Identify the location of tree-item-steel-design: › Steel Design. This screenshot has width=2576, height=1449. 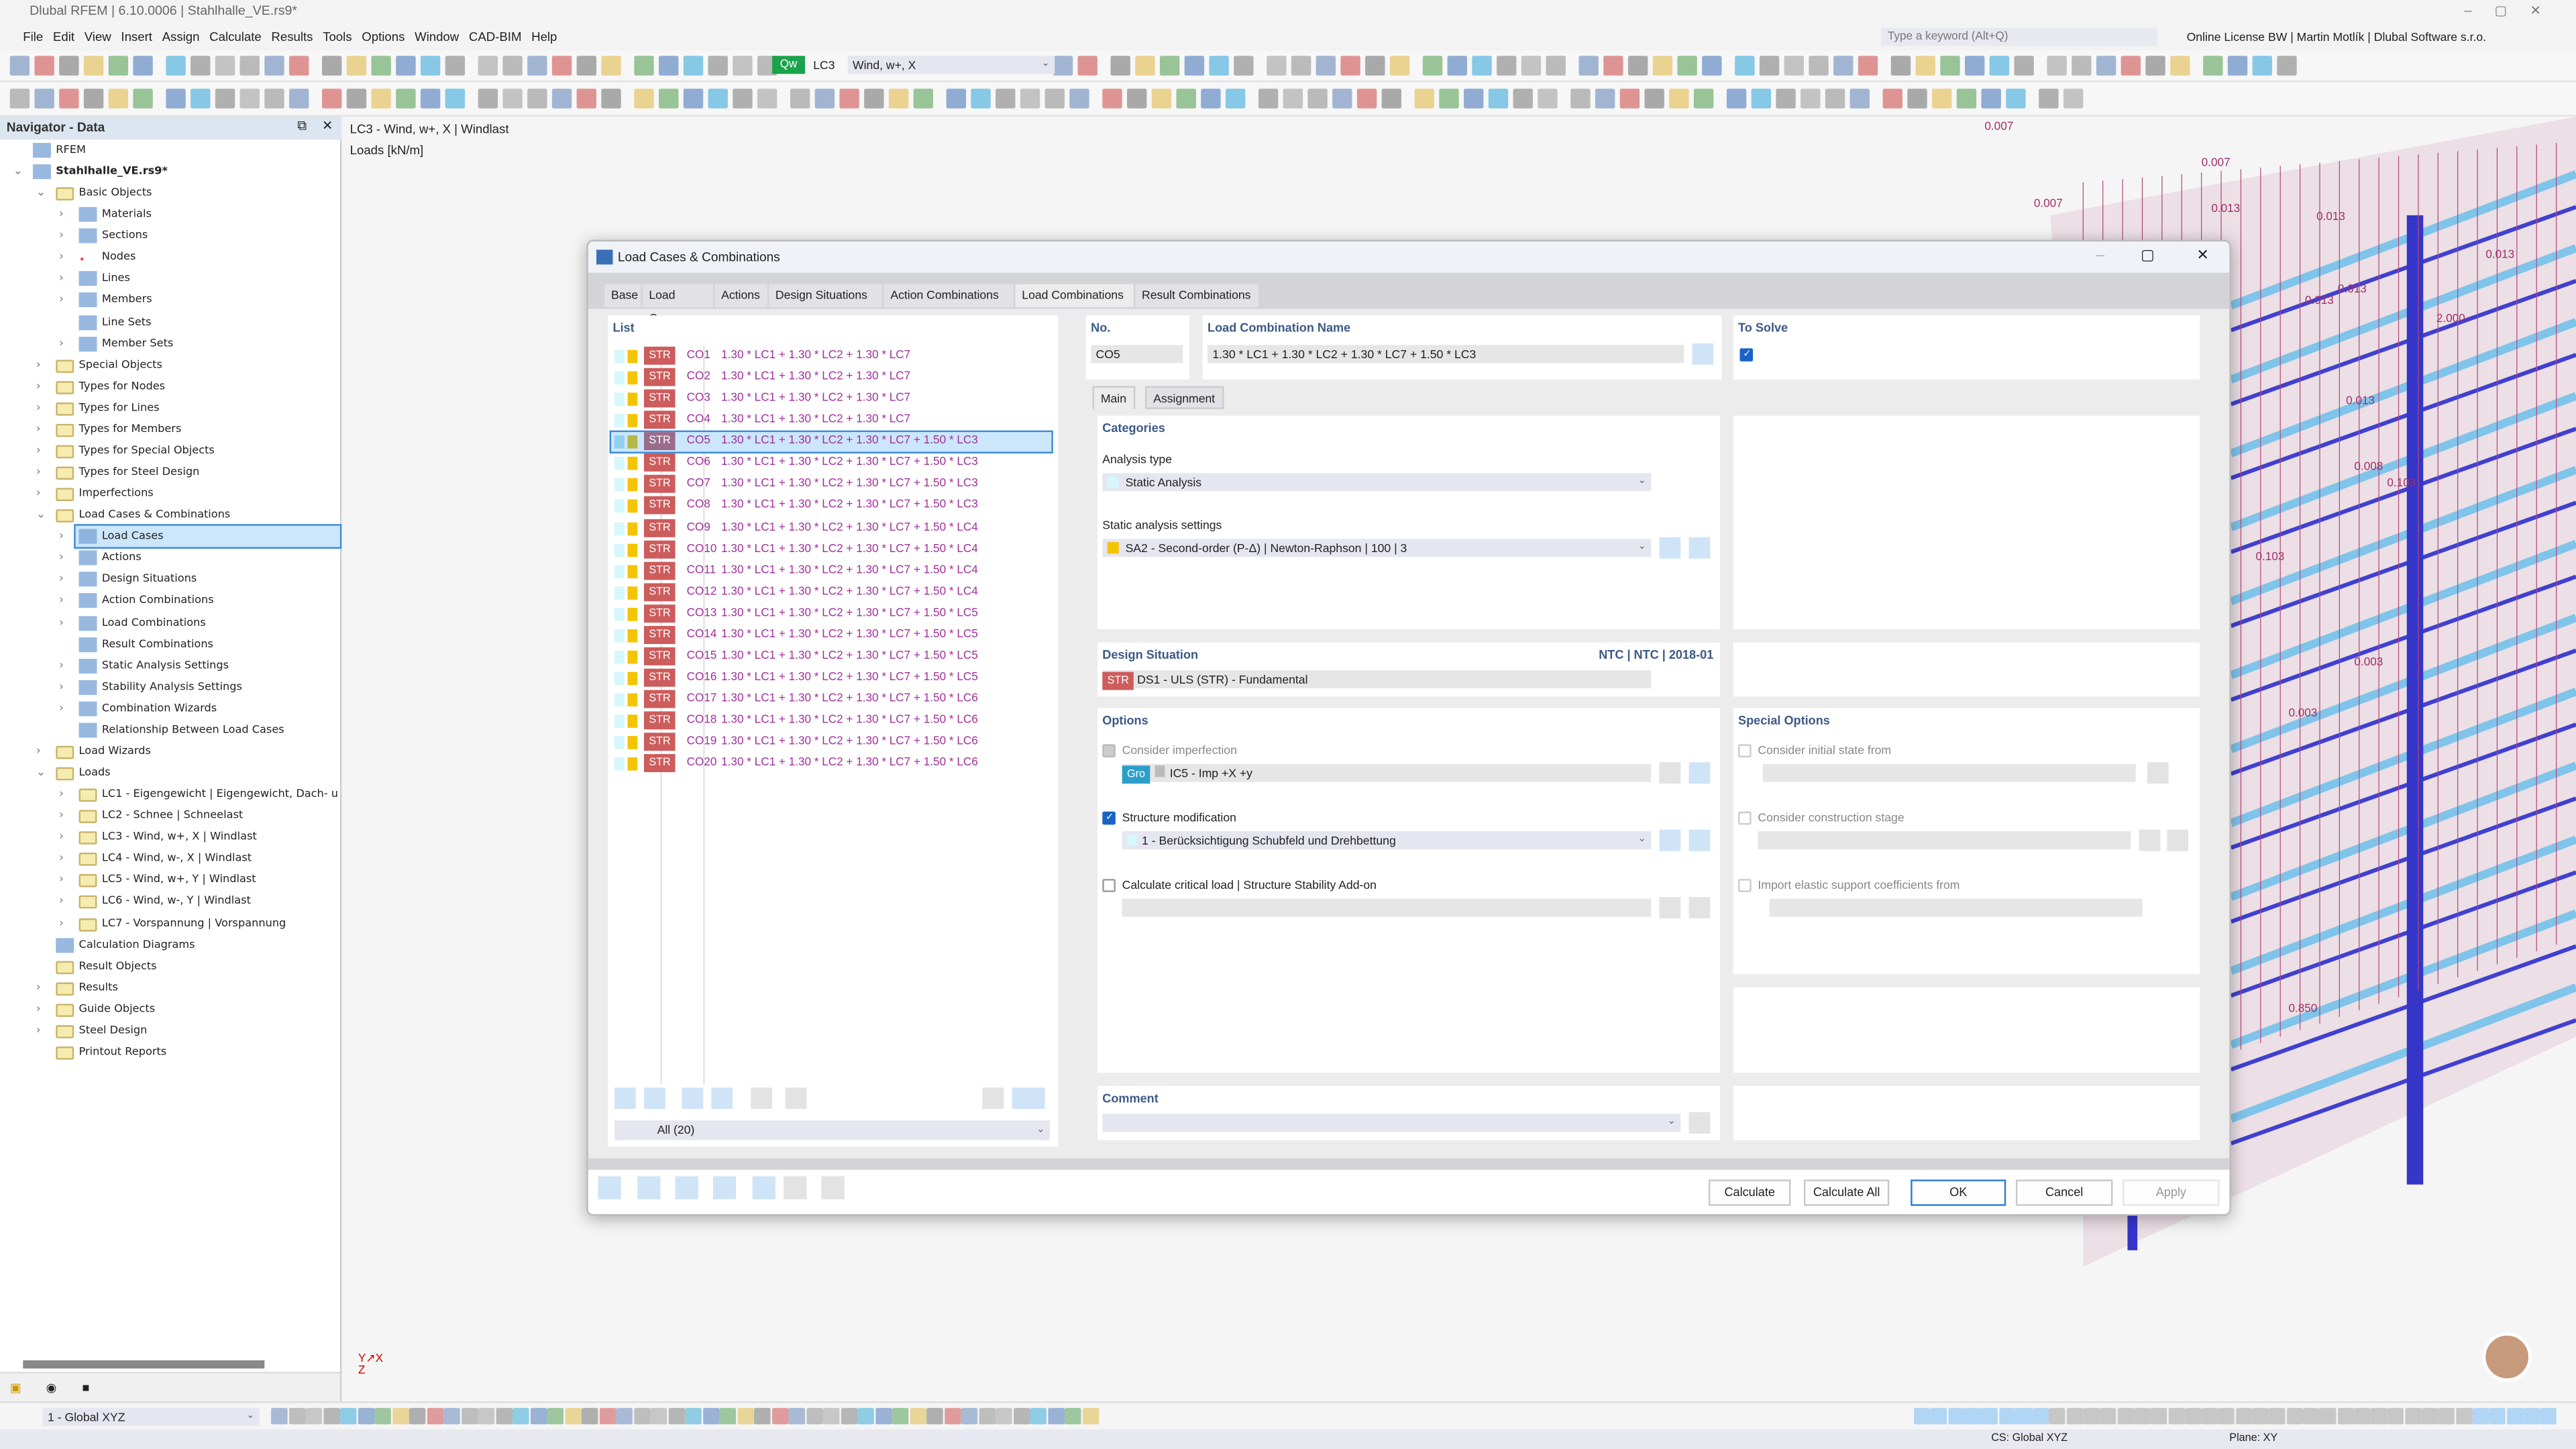
(188, 1030).